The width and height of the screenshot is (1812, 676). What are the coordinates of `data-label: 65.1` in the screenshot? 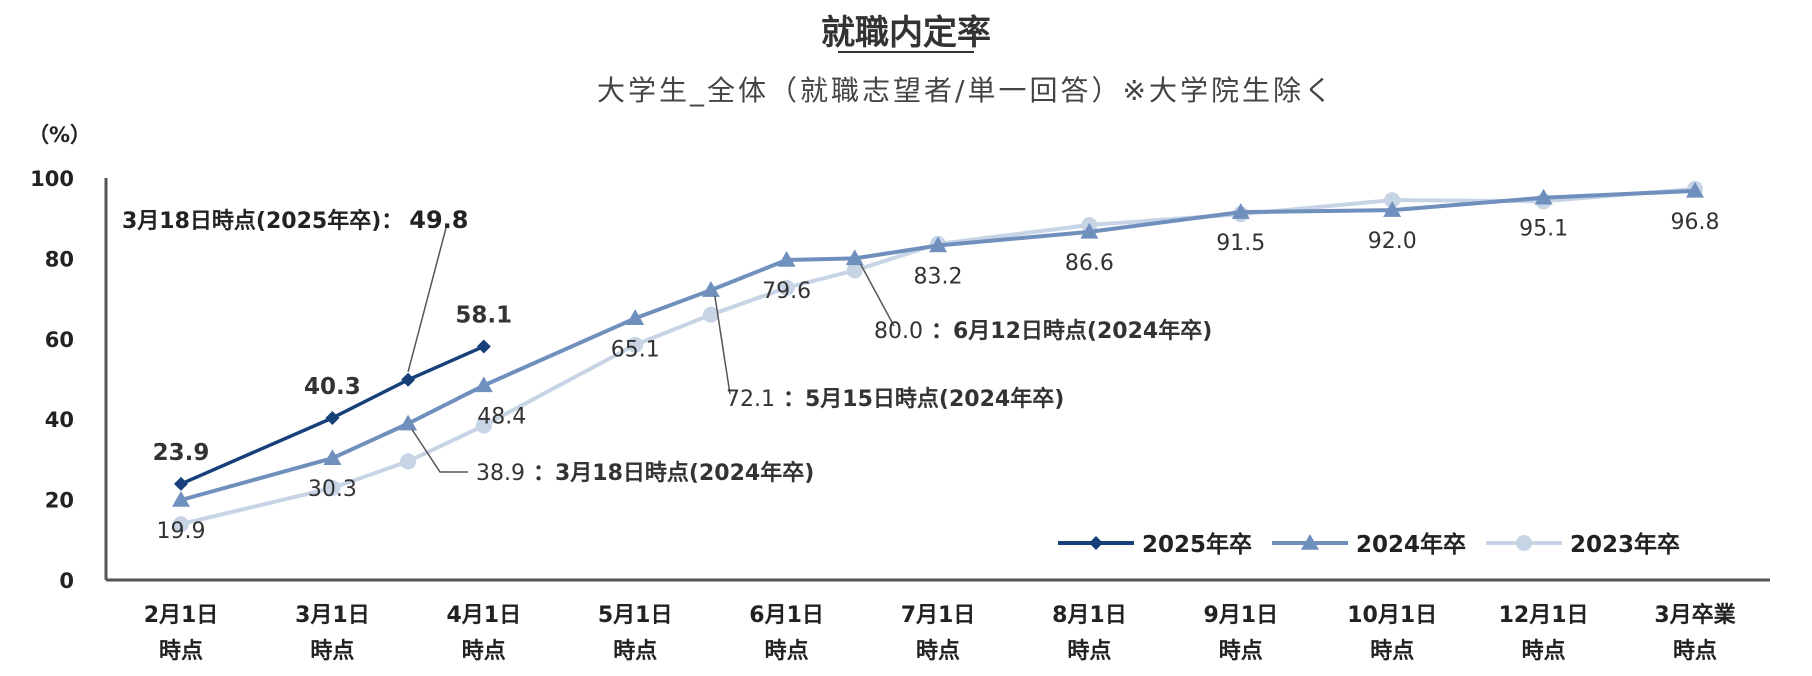 It's located at (635, 349).